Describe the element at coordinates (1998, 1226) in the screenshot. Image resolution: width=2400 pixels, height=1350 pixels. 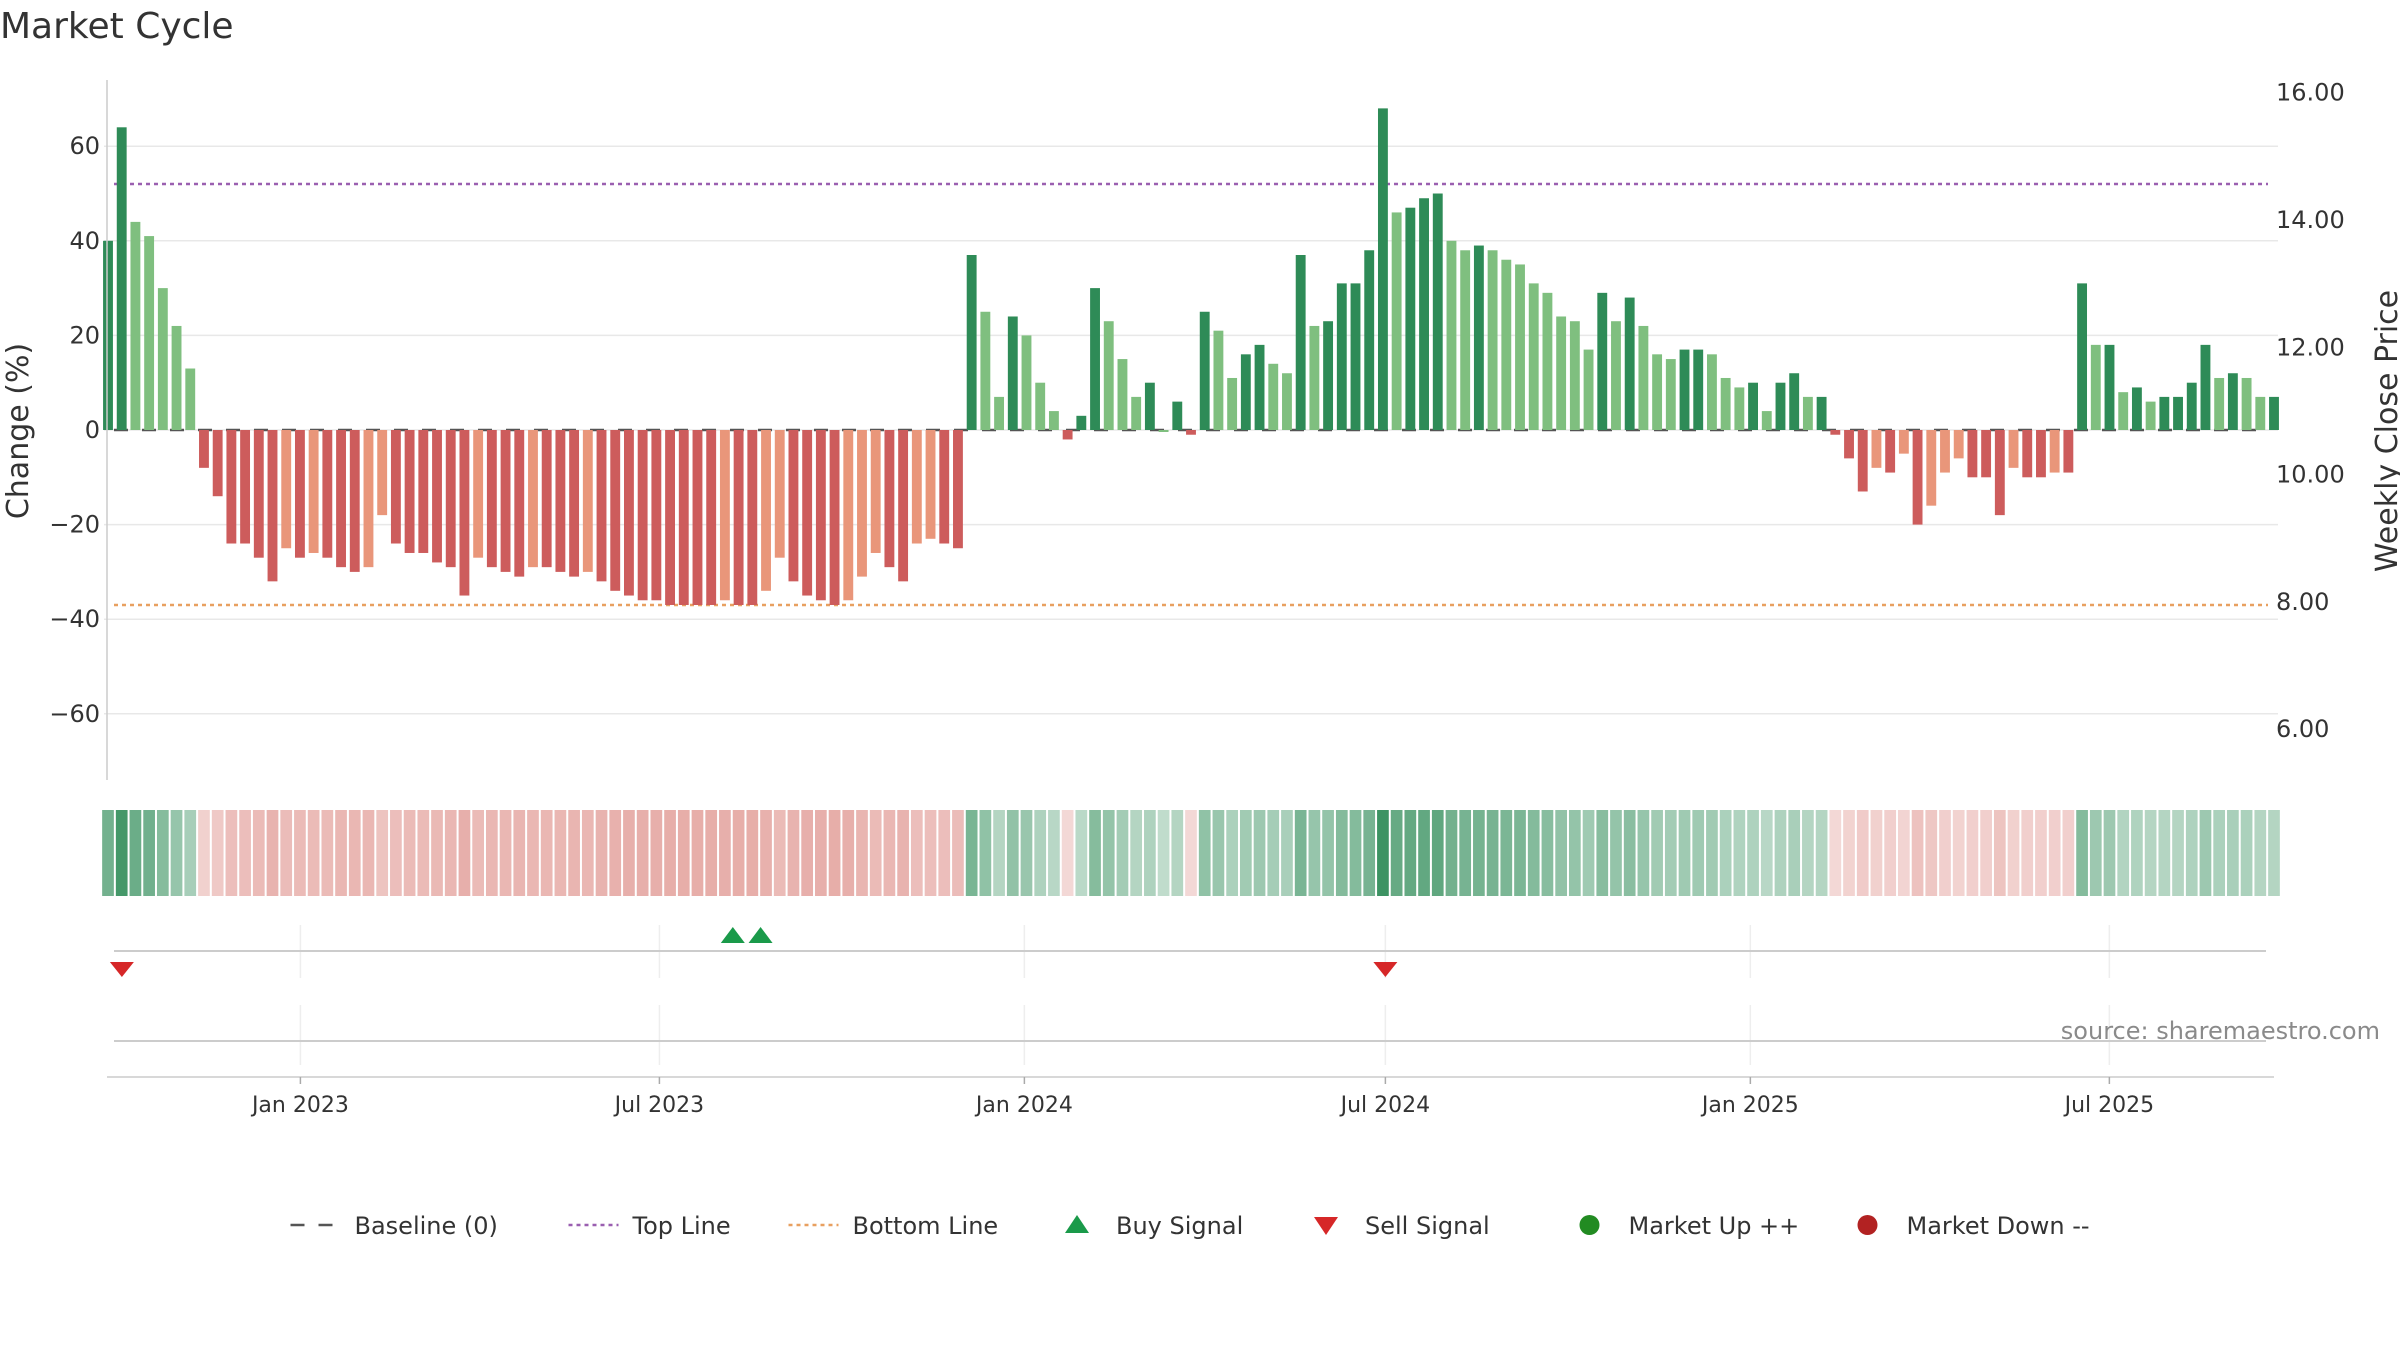
I see `legend-label: Market Down --` at that location.